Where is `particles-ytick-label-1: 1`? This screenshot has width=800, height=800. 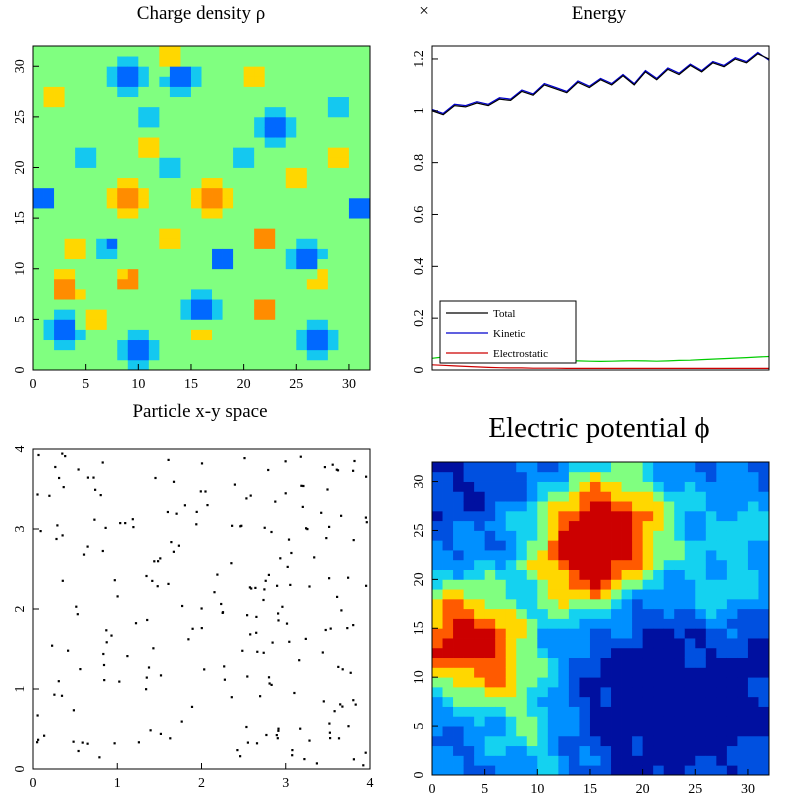
particles-ytick-label-1: 1 is located at coordinates (20, 689).